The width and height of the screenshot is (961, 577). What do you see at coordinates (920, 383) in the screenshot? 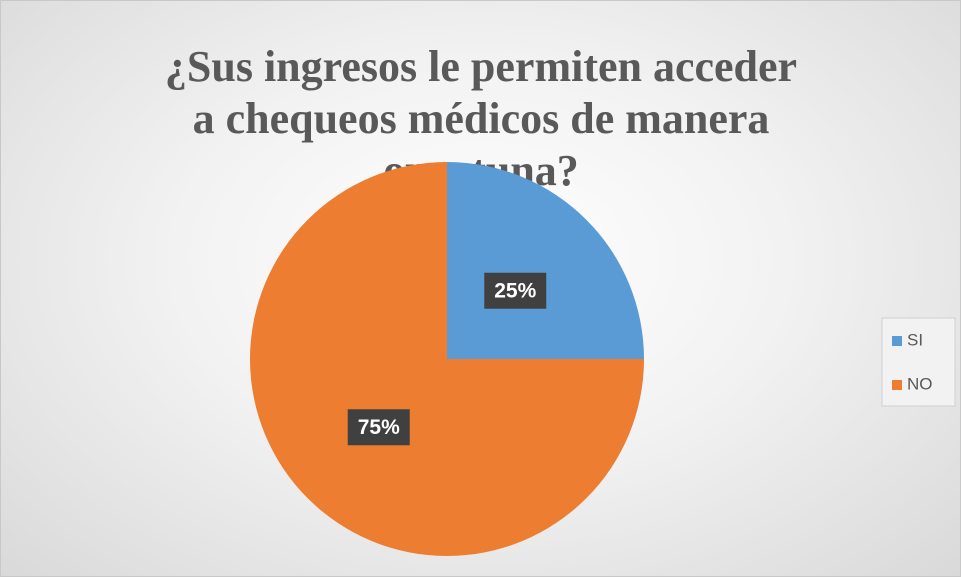
I see `legend-label: NO` at bounding box center [920, 383].